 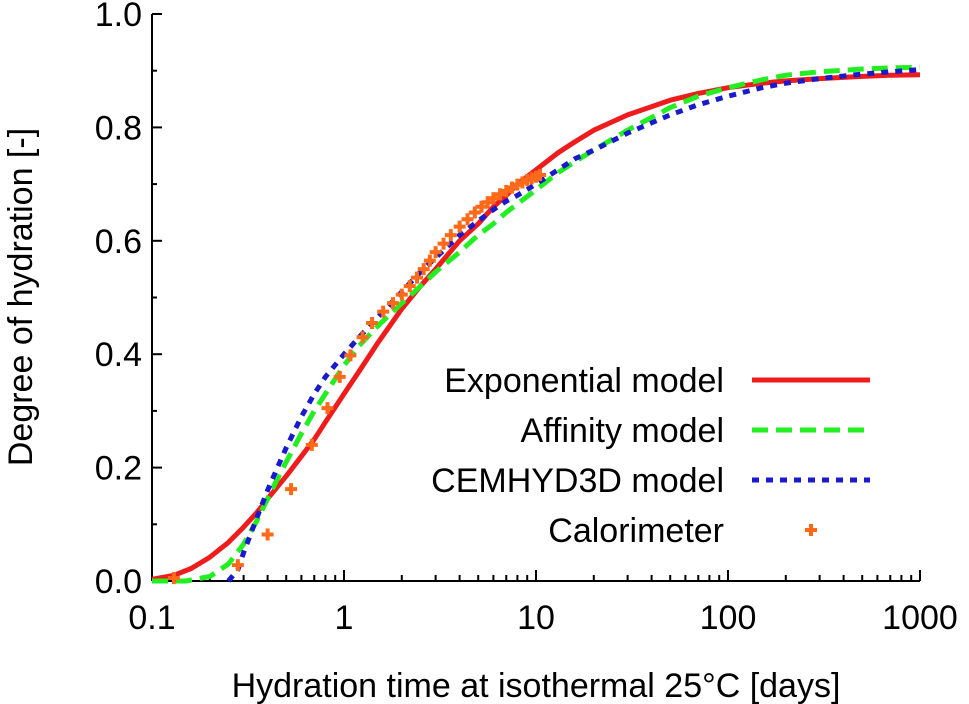 What do you see at coordinates (636, 531) in the screenshot?
I see `legend-label-calorimeter: Calorimeter` at bounding box center [636, 531].